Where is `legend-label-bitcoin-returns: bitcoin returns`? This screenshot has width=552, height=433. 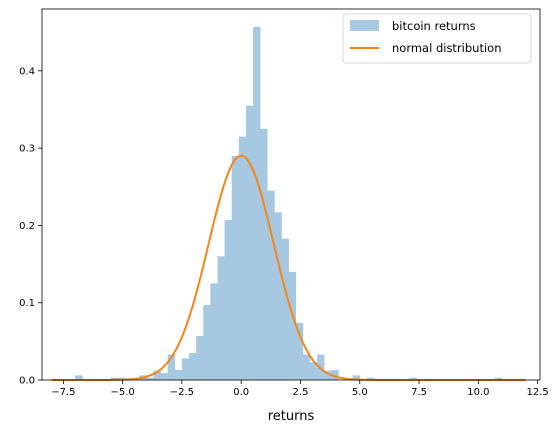
legend-label-bitcoin-returns: bitcoin returns is located at coordinates (434, 26).